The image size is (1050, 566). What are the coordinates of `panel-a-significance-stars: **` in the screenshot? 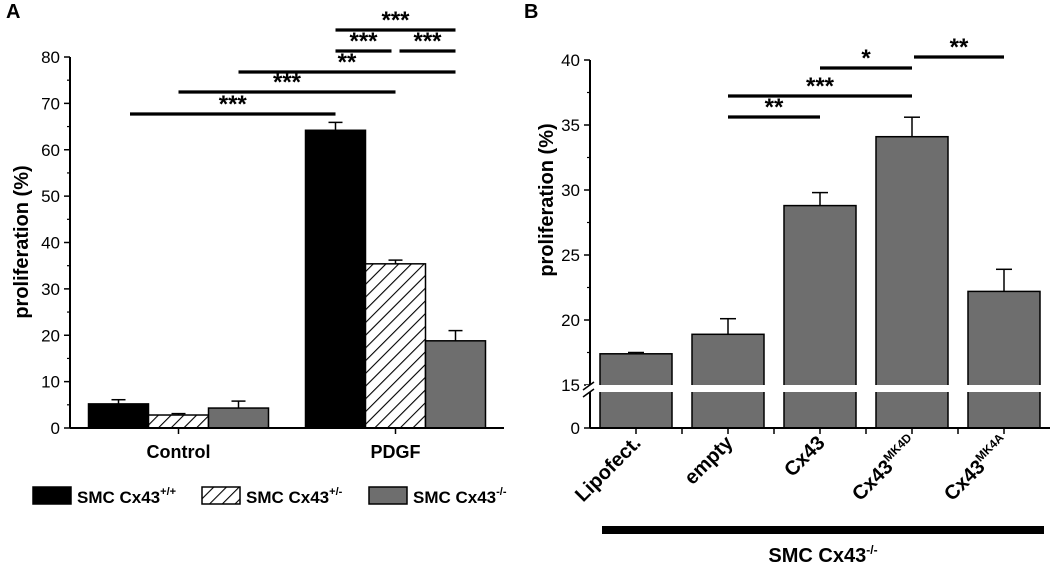 It's located at (347, 62).